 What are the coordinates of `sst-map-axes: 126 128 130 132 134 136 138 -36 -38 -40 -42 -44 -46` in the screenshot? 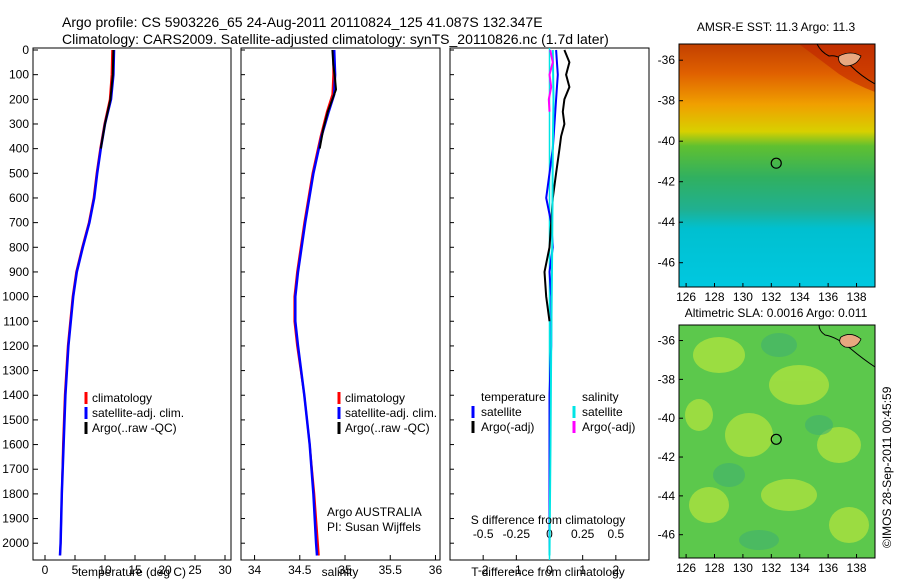 It's located at (762, 178).